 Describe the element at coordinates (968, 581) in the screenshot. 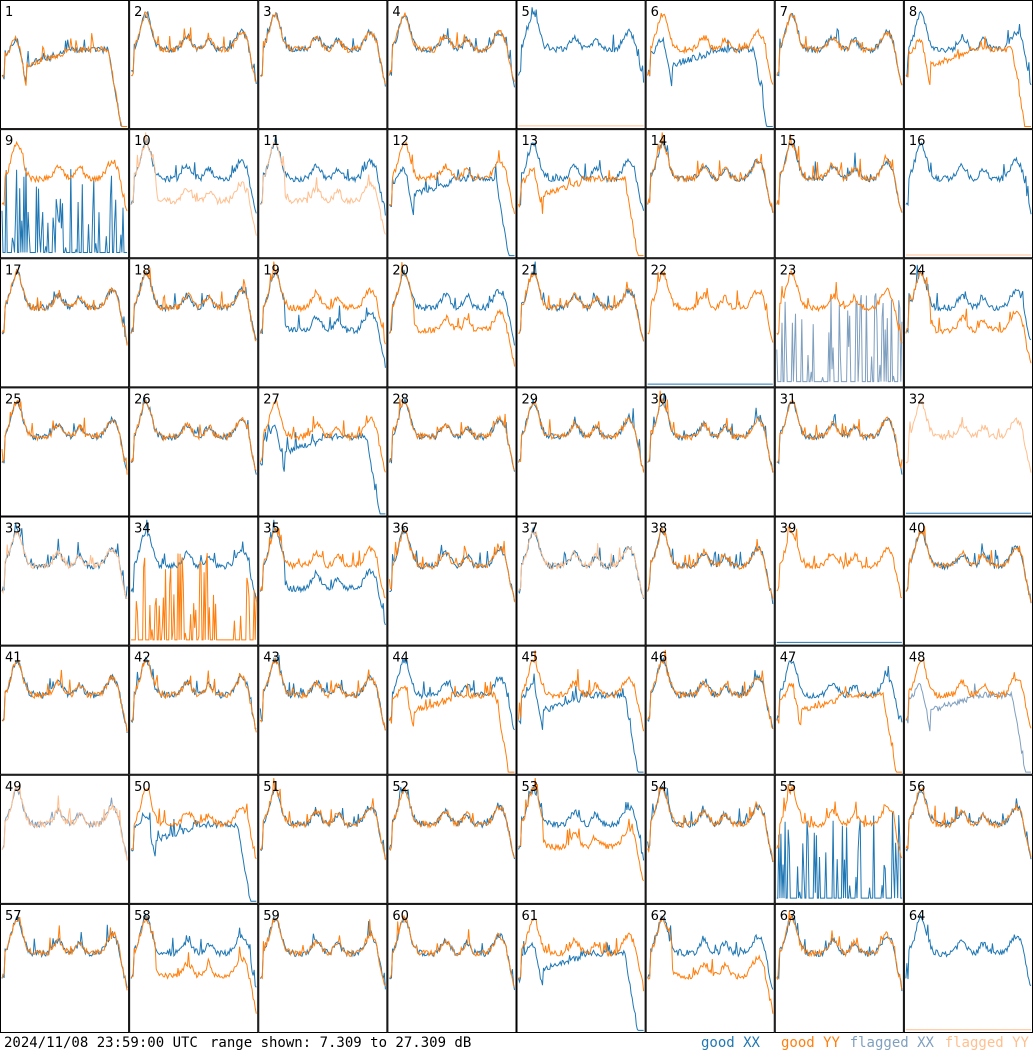

I see `panel-40: 40` at that location.